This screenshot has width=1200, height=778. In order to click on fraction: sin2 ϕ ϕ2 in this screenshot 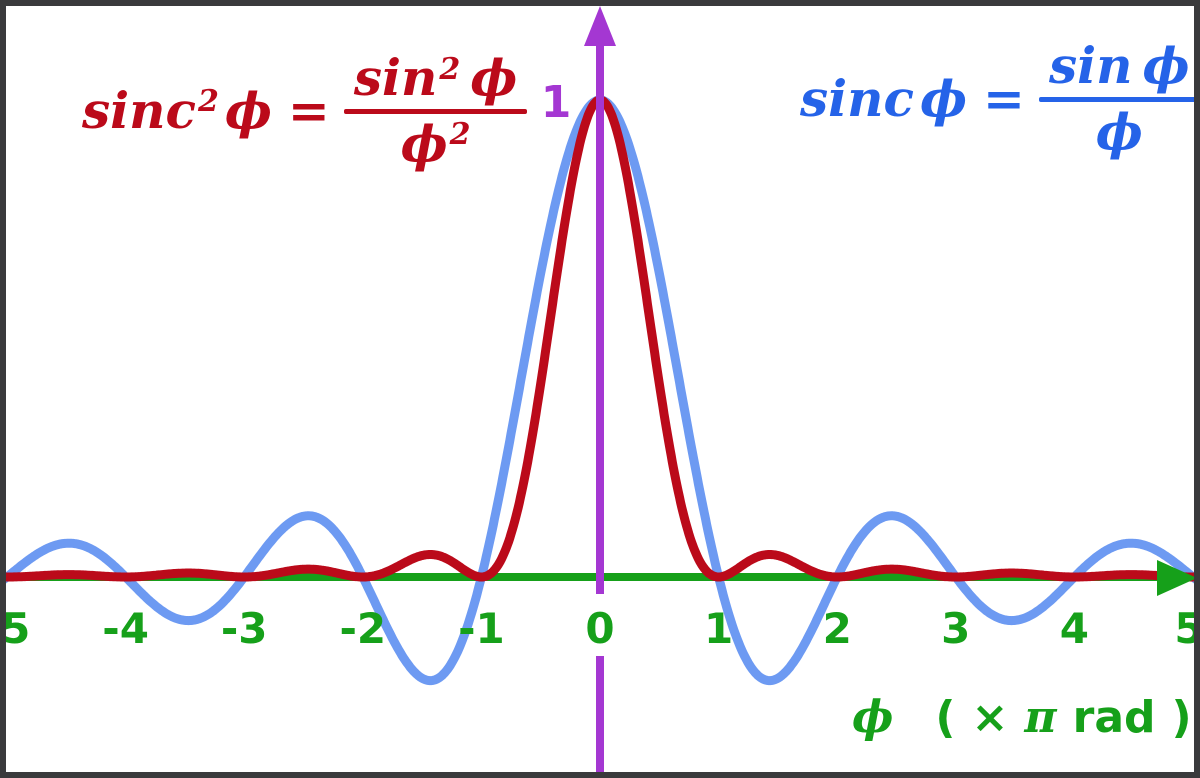, I will do `click(435, 111)`.